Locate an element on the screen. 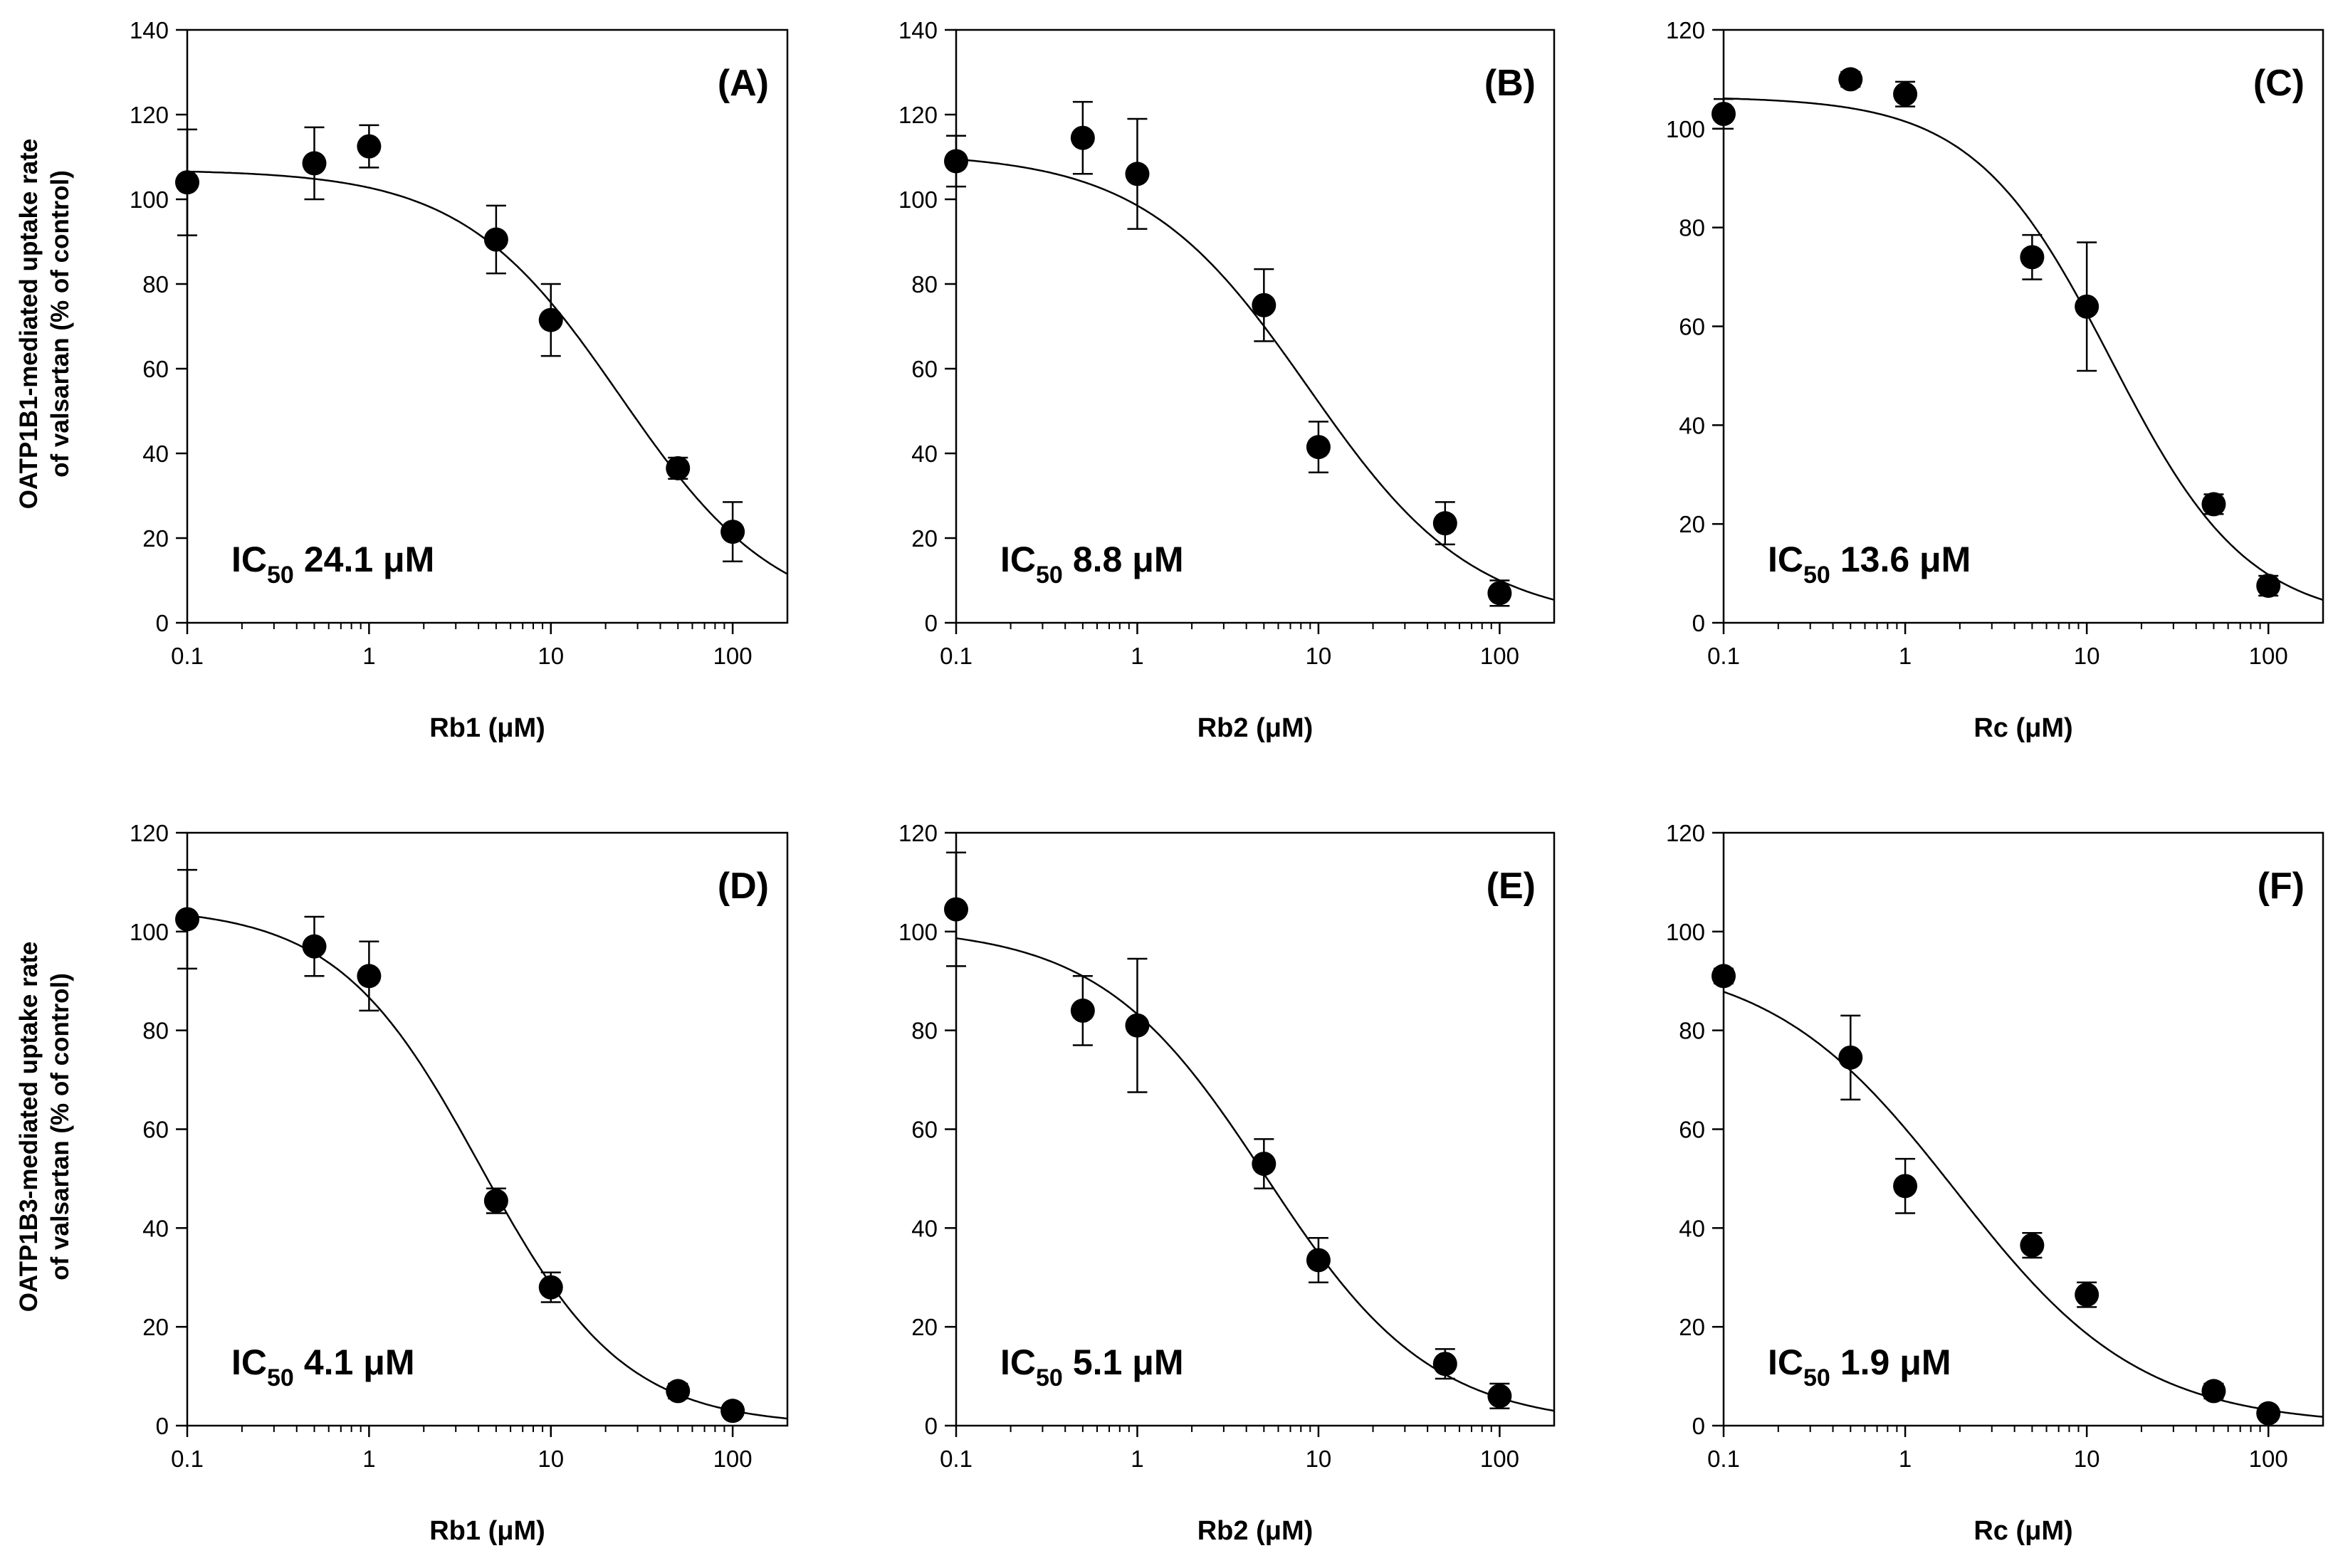  ic50-value: 4.1 μM is located at coordinates (359, 1362).